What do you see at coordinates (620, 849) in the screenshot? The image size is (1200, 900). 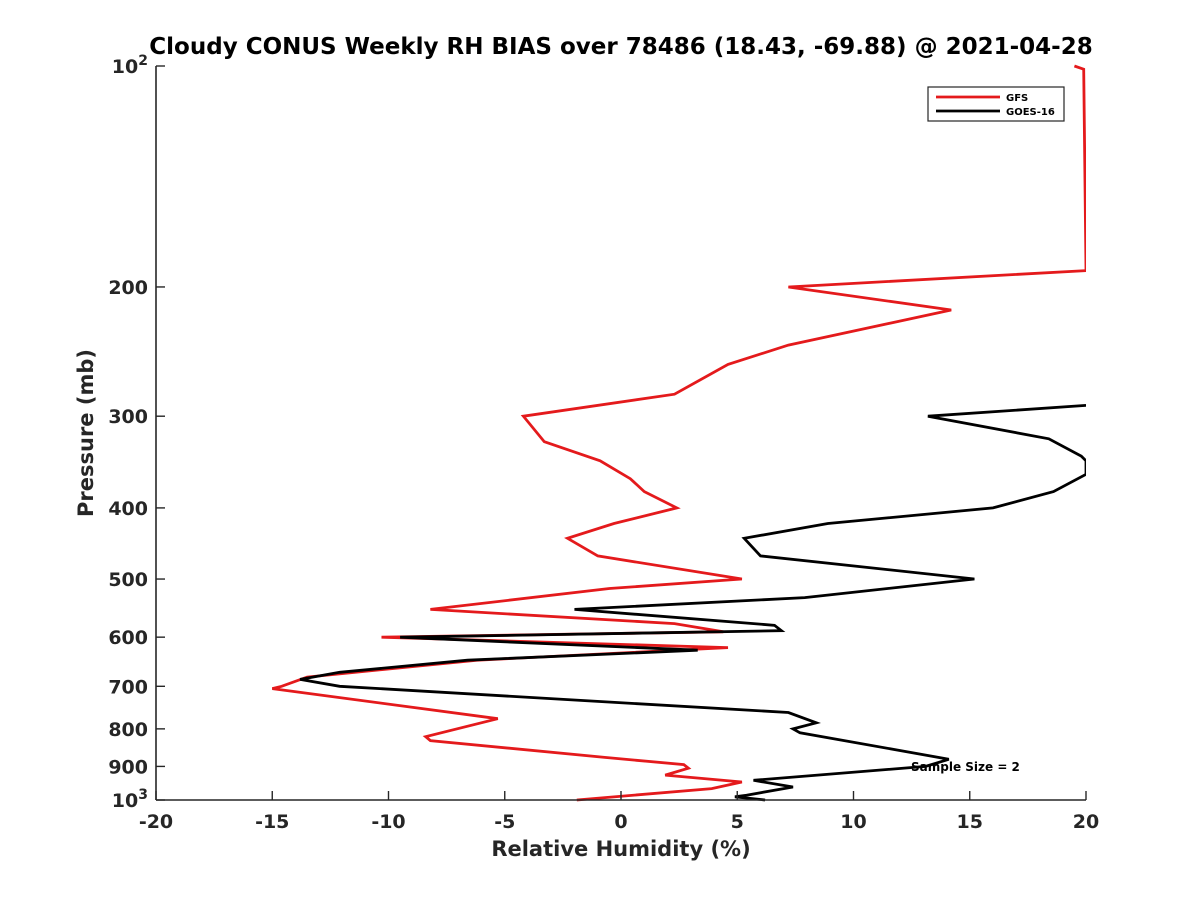 I see `x-axis-title: Relative Humidity (%)` at bounding box center [620, 849].